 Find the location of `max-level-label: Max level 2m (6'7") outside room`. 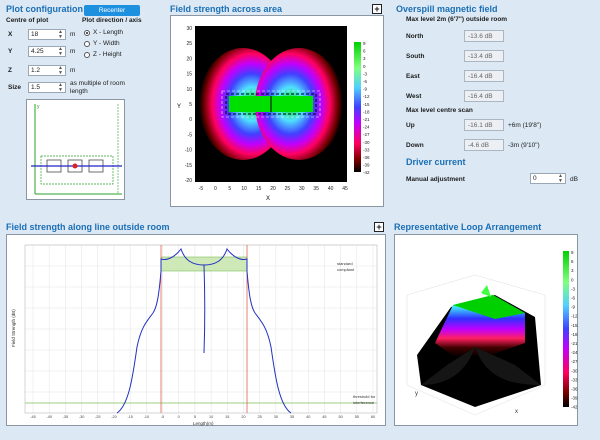

max-level-label: Max level 2m (6'7") outside room is located at coordinates (457, 19).